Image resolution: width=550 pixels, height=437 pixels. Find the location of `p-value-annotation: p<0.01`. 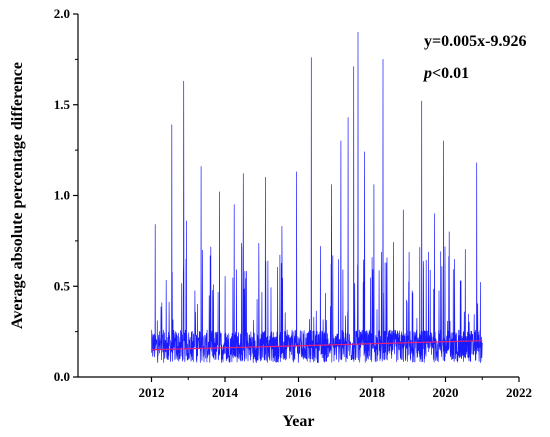

p-value-annotation: p<0.01 is located at coordinates (445, 73).